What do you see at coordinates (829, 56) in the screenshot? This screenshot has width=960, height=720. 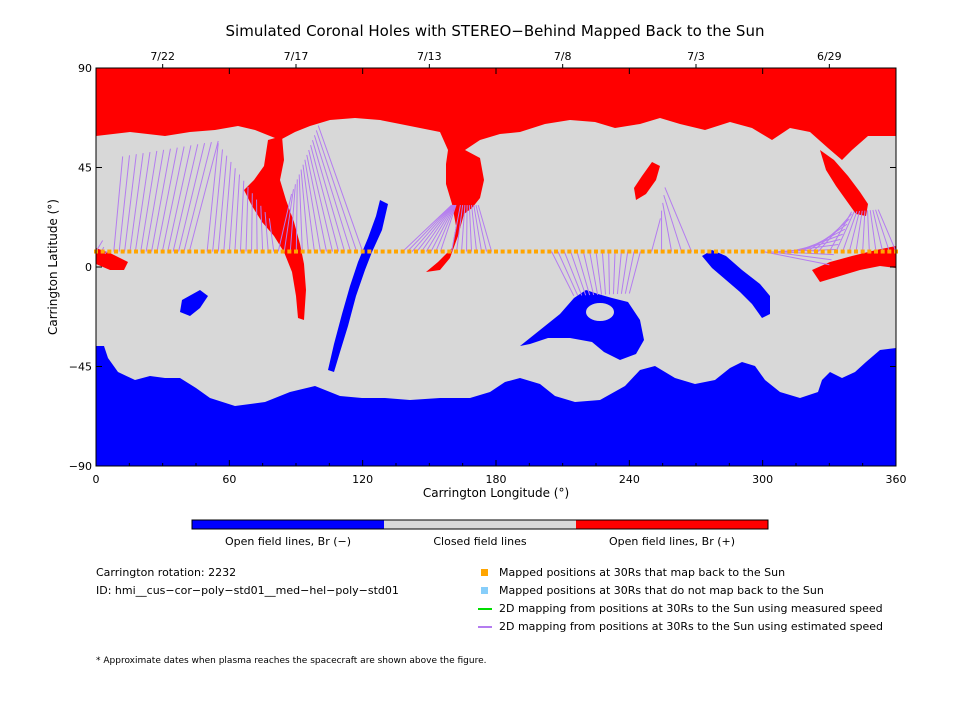 I see `top-date-label: 6/29` at bounding box center [829, 56].